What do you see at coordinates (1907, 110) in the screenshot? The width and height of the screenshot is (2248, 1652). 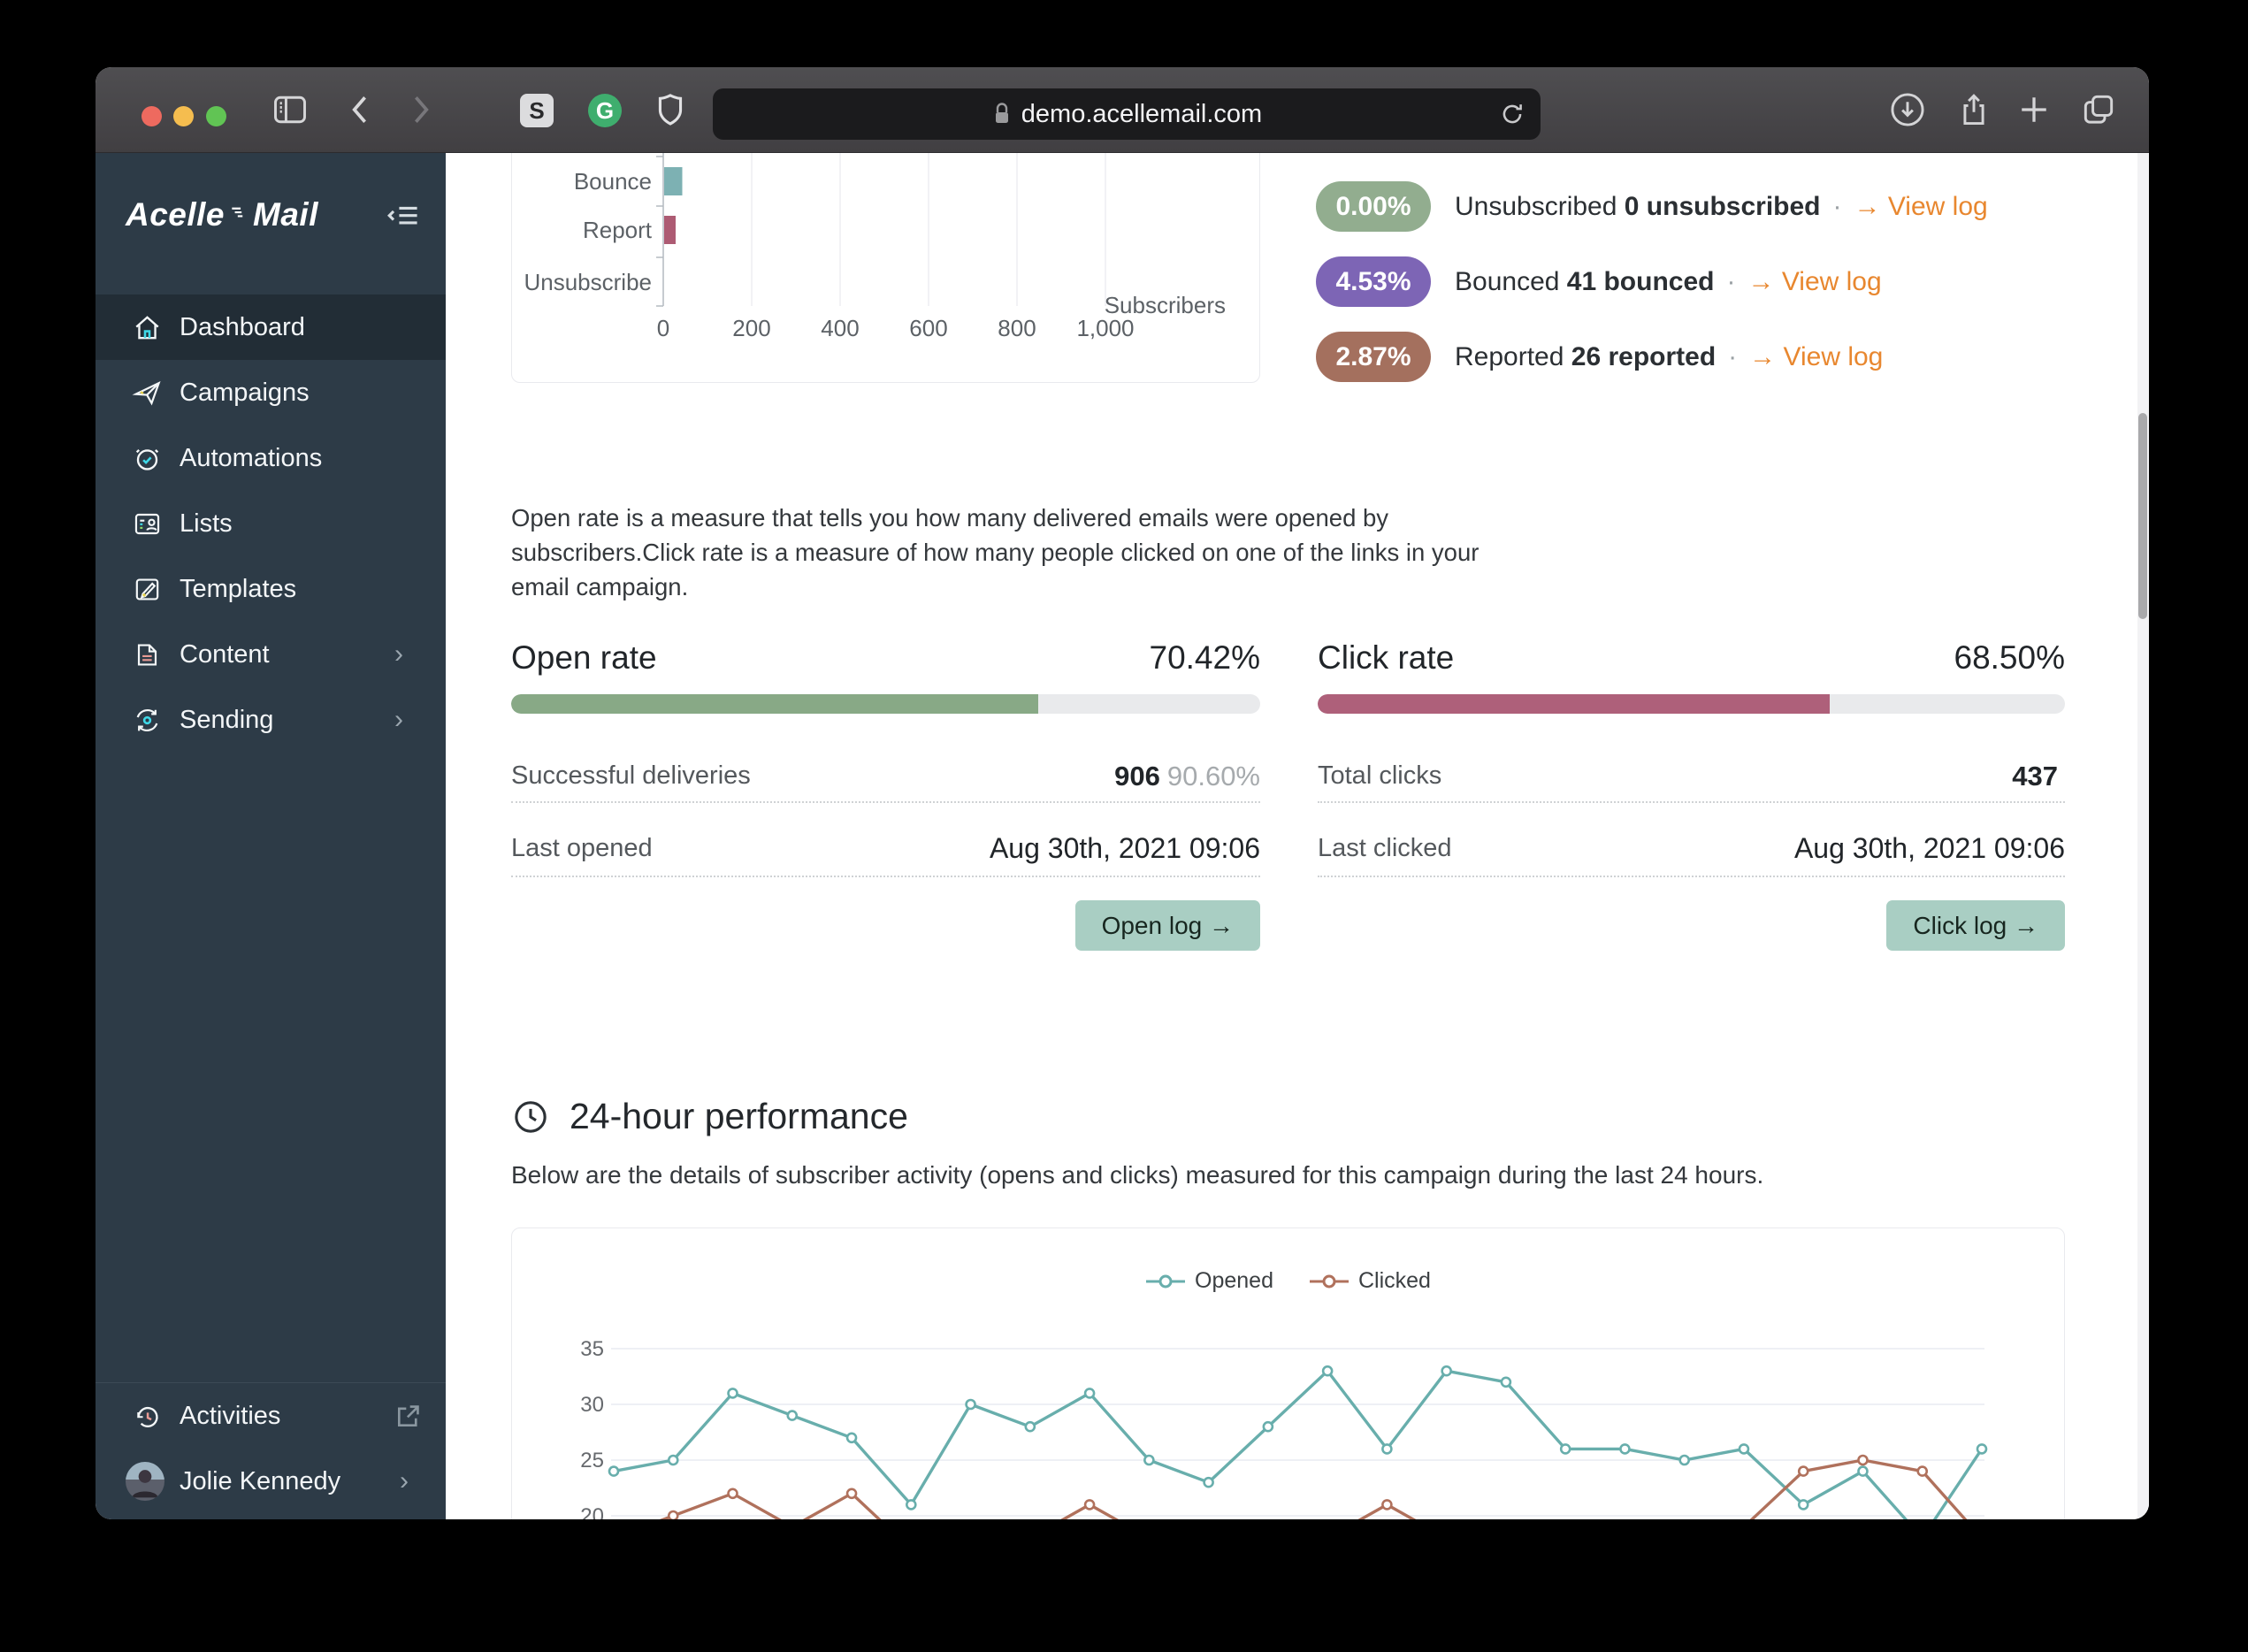 I see `downloads-icon` at bounding box center [1907, 110].